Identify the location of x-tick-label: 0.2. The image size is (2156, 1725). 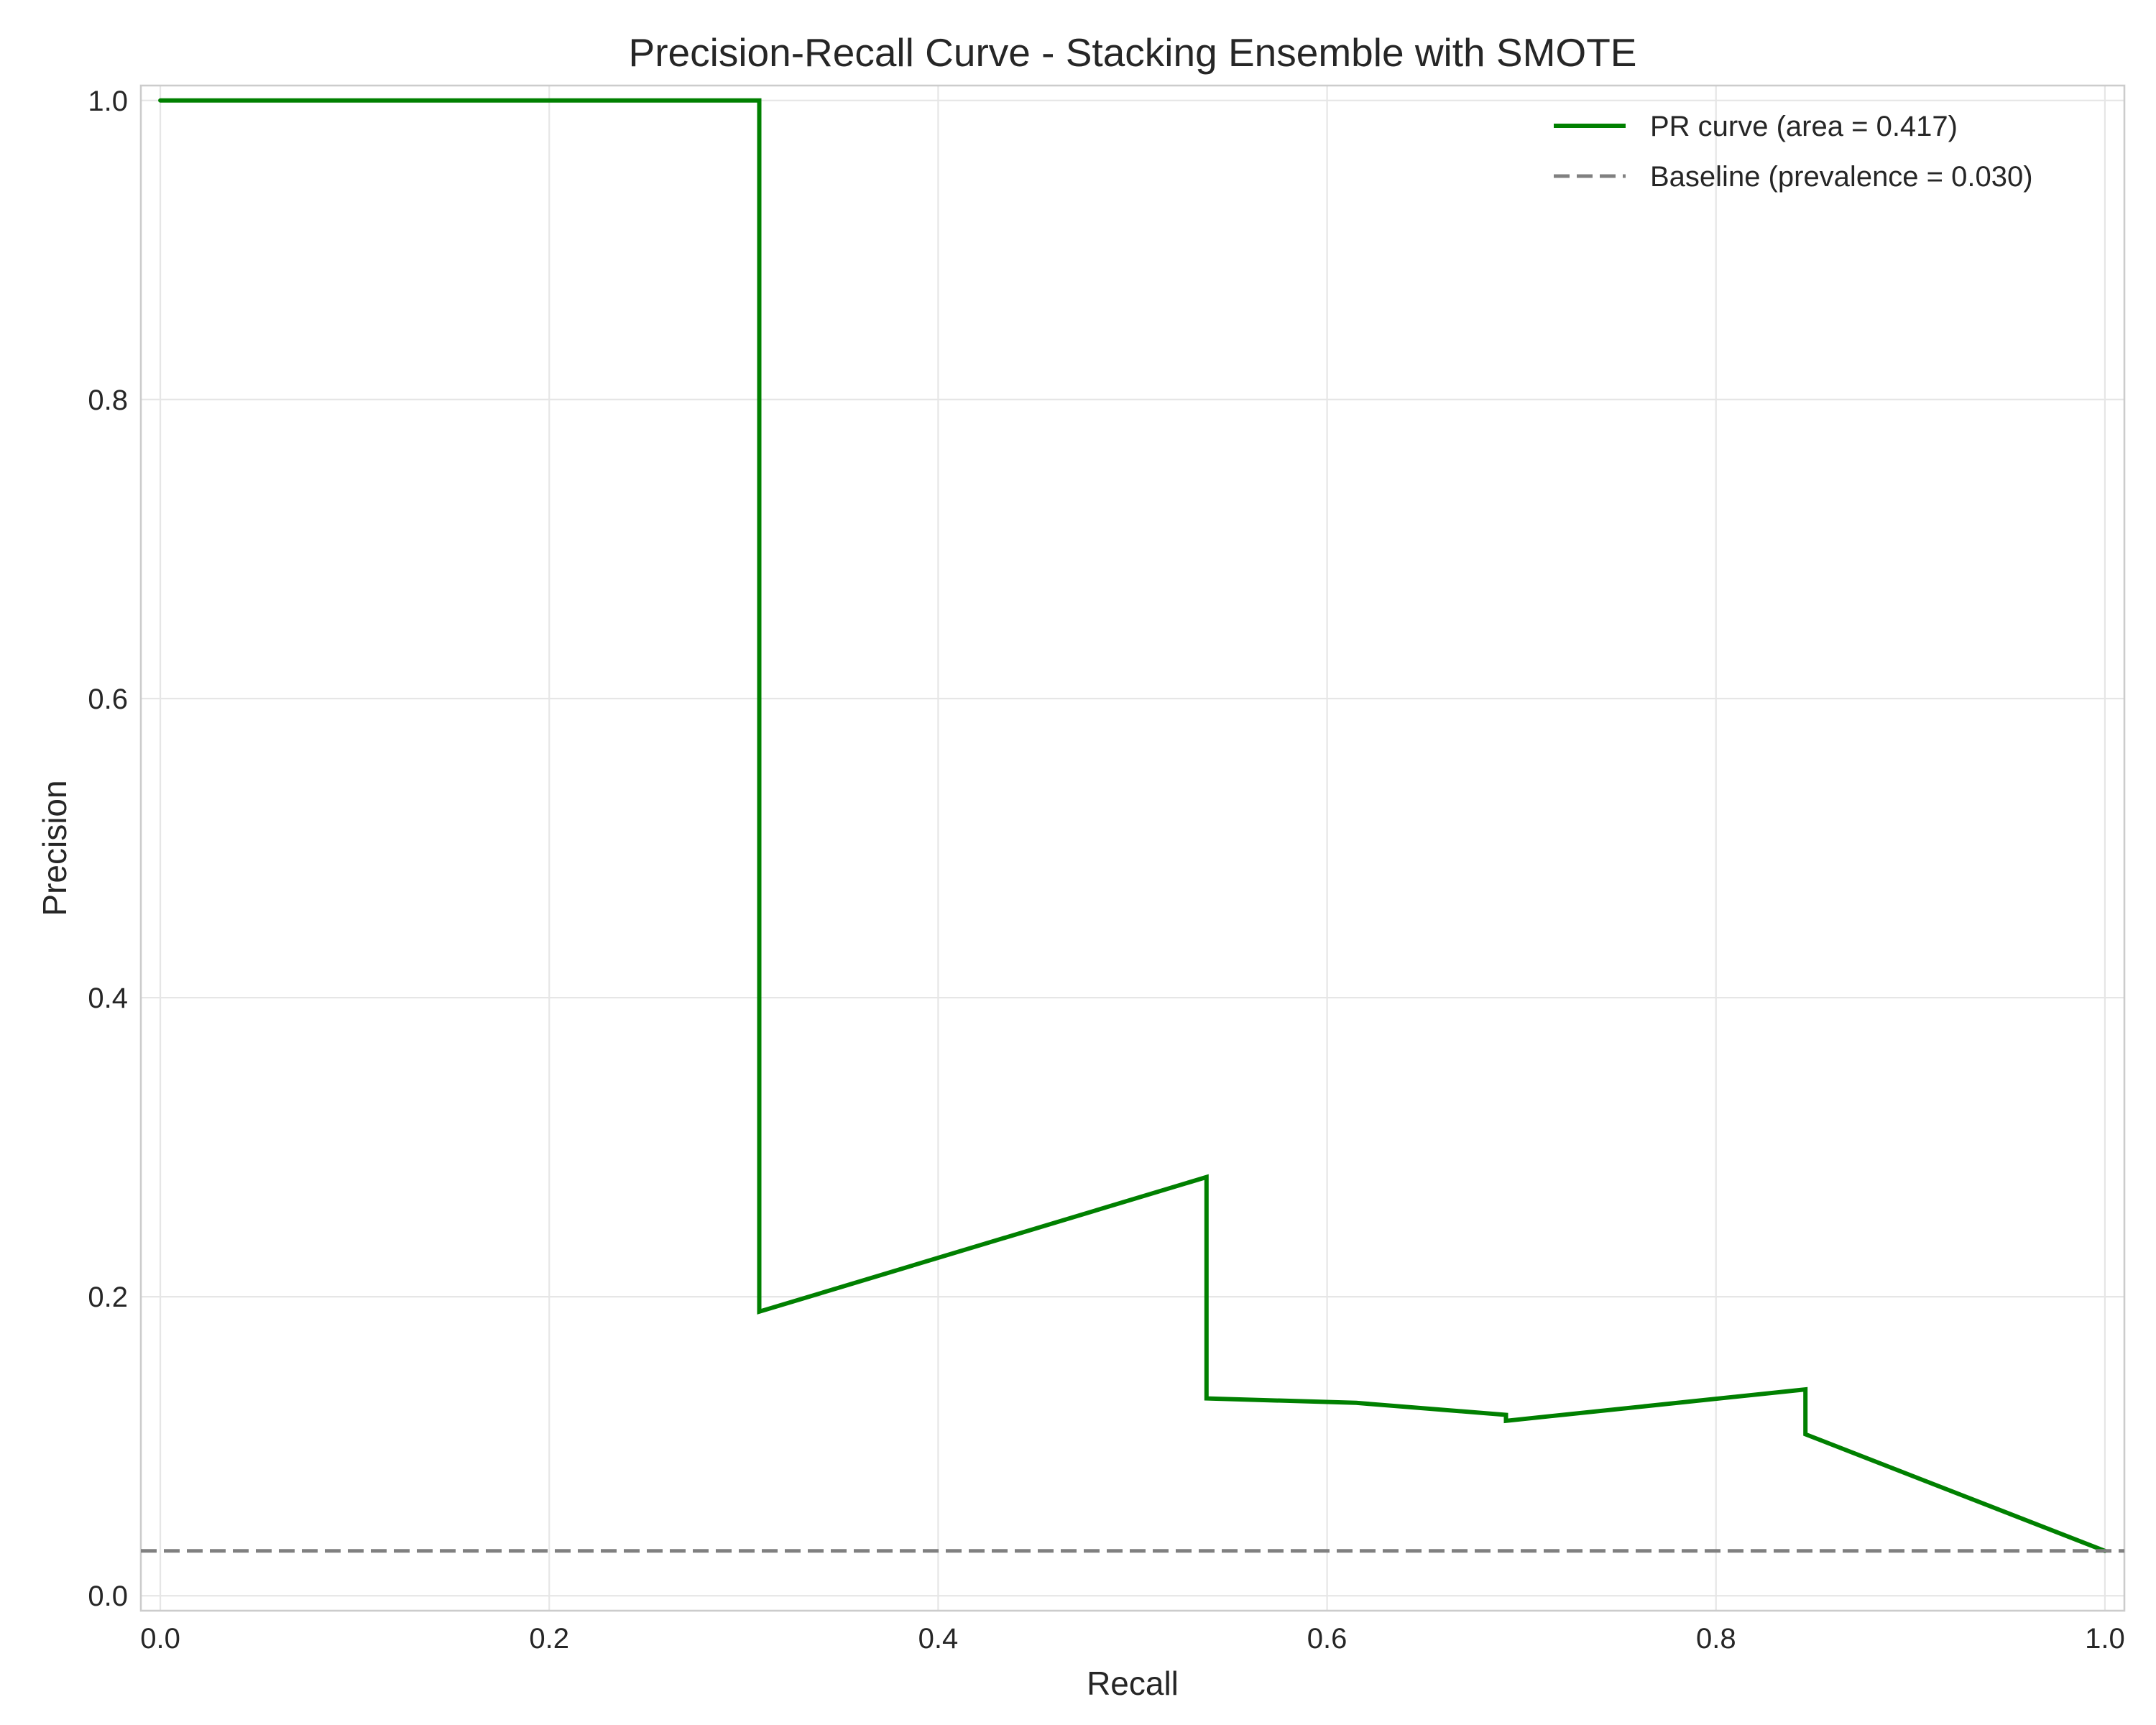
(549, 1639).